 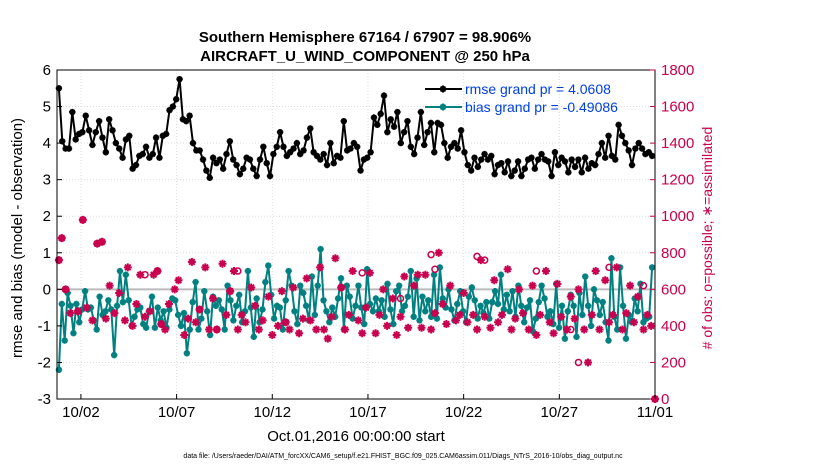 What do you see at coordinates (673, 326) in the screenshot?
I see `y-right-tick-label: 400` at bounding box center [673, 326].